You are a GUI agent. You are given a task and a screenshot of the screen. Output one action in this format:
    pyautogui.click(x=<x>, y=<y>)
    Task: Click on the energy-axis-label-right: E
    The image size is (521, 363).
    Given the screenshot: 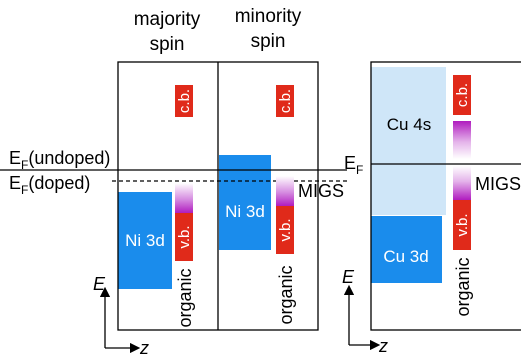 What is the action you would take?
    pyautogui.click(x=348, y=277)
    